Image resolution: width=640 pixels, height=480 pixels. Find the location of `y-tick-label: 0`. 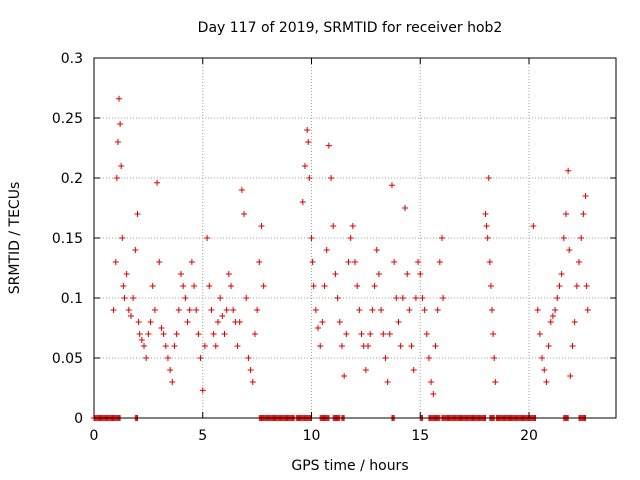

y-tick-label: 0 is located at coordinates (78, 419).